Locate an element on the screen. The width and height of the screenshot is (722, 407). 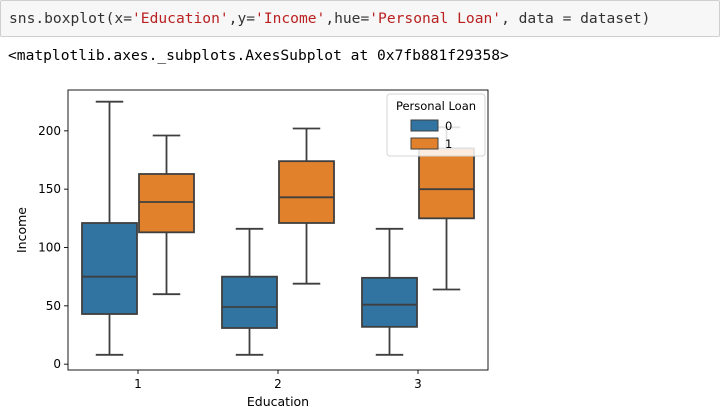
y-tick-label: 50 is located at coordinates (53, 306).